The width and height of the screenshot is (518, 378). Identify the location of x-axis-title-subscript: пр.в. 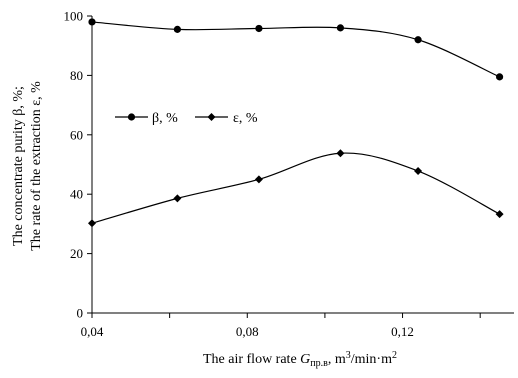
(319, 363).